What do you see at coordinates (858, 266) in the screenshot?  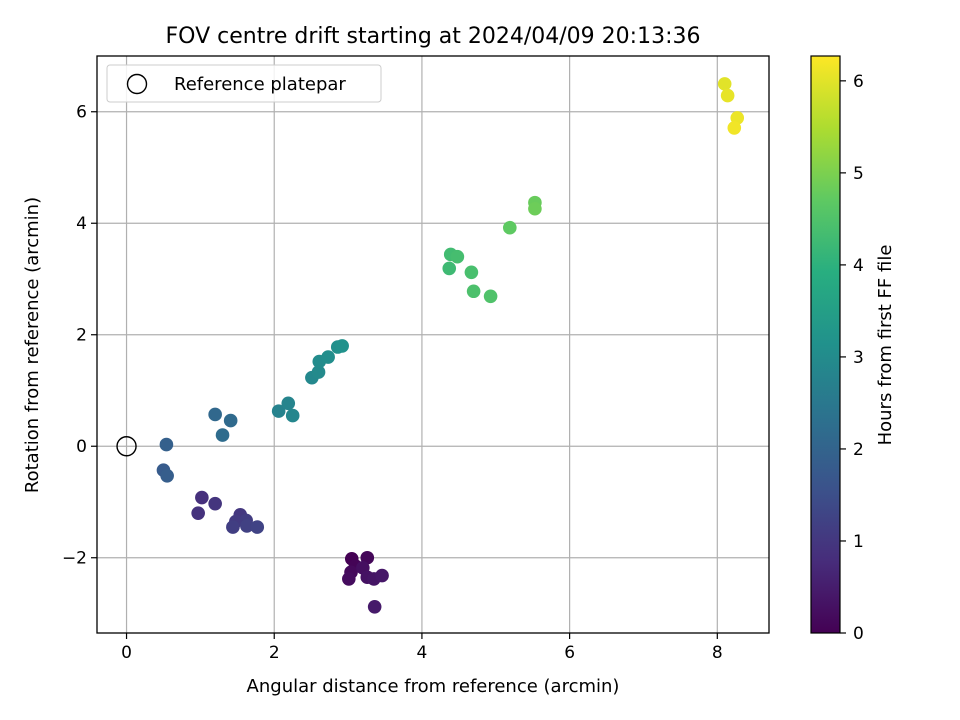 I see `colorbar-tick-label: 4` at bounding box center [858, 266].